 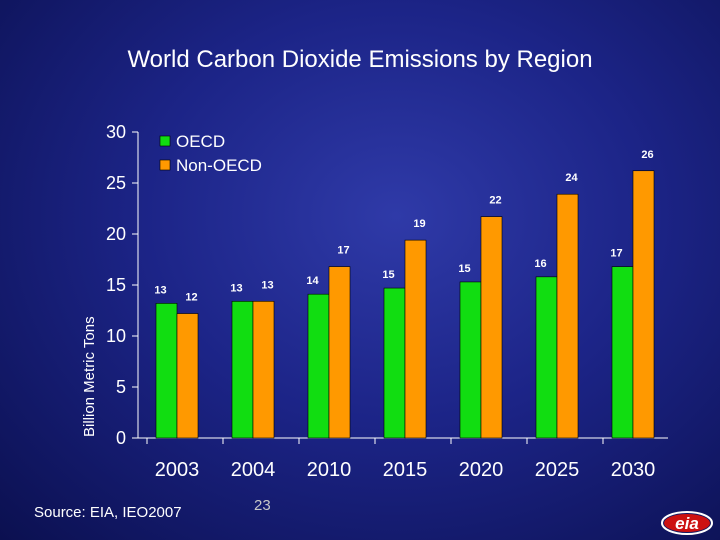 What do you see at coordinates (312, 281) in the screenshot?
I see `data-label: 14` at bounding box center [312, 281].